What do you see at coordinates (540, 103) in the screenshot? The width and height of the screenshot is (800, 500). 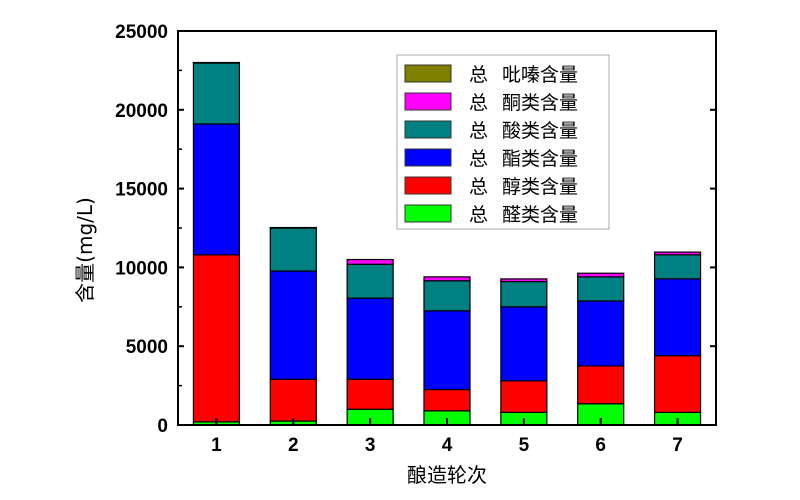 I see `legend-label: 酮类含量` at bounding box center [540, 103].